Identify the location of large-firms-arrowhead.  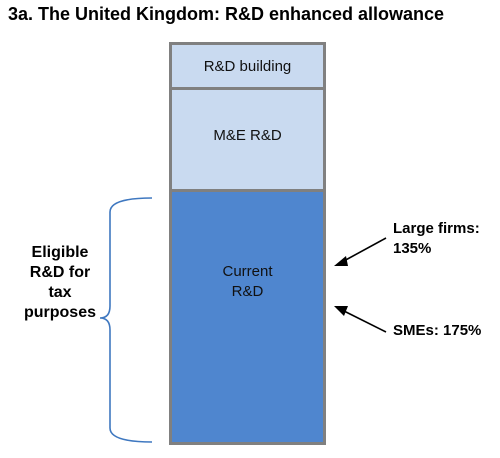
(341, 261).